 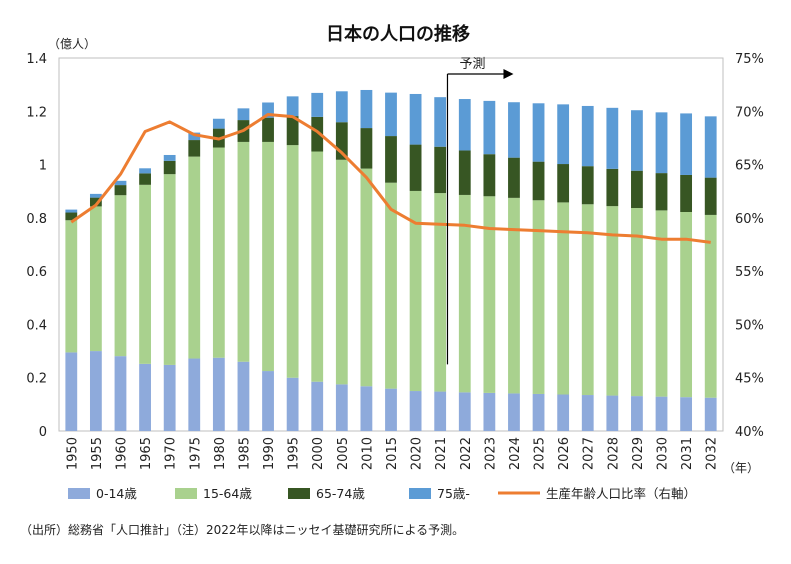 What do you see at coordinates (121, 453) in the screenshot?
I see `x-tick-label: 1960` at bounding box center [121, 453].